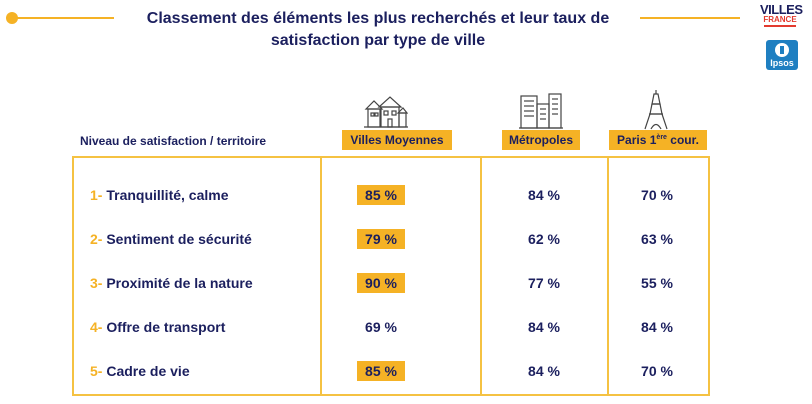 Image resolution: width=812 pixels, height=404 pixels. Describe the element at coordinates (381, 195) in the screenshot. I see `value-cell-r1-c1: 85 %` at that location.